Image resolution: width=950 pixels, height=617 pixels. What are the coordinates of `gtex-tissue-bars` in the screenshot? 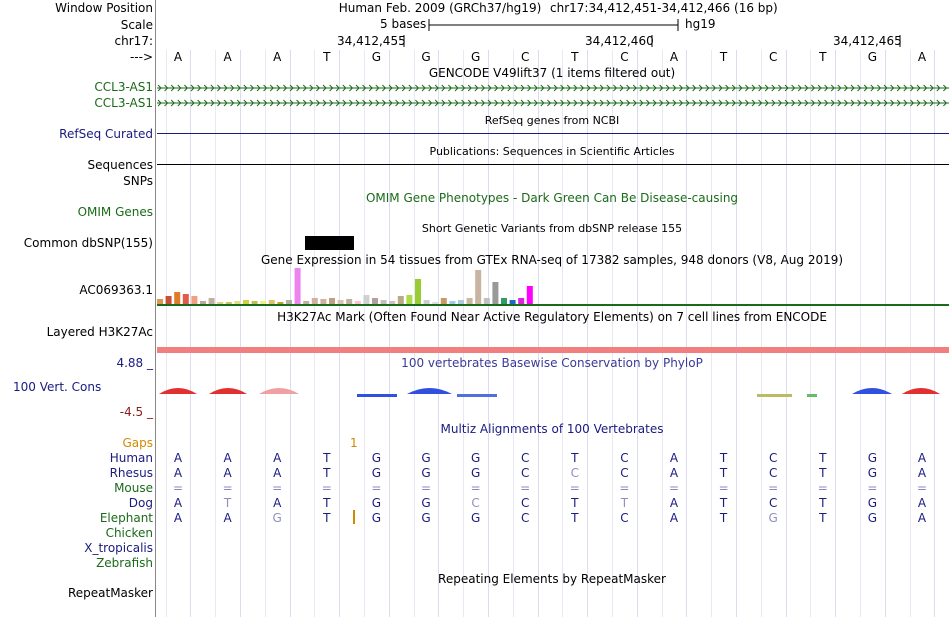 It's located at (345, 286).